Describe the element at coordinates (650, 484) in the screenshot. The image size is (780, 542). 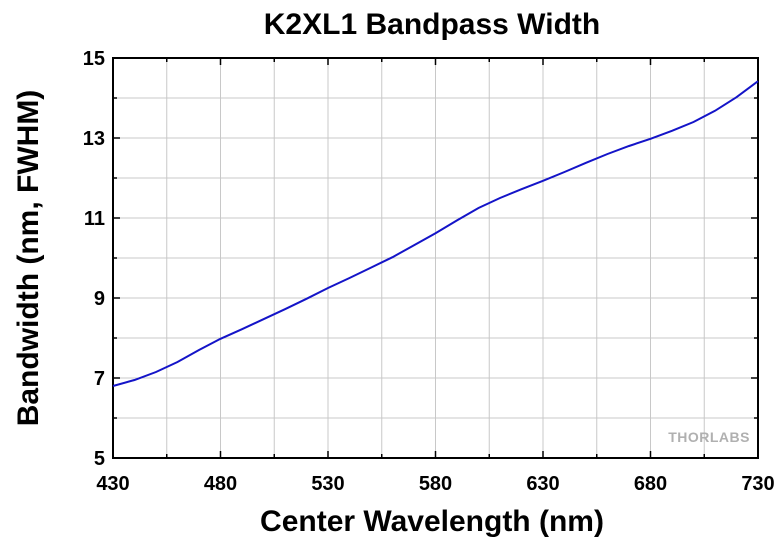
I see `x-tick-label: 680` at that location.